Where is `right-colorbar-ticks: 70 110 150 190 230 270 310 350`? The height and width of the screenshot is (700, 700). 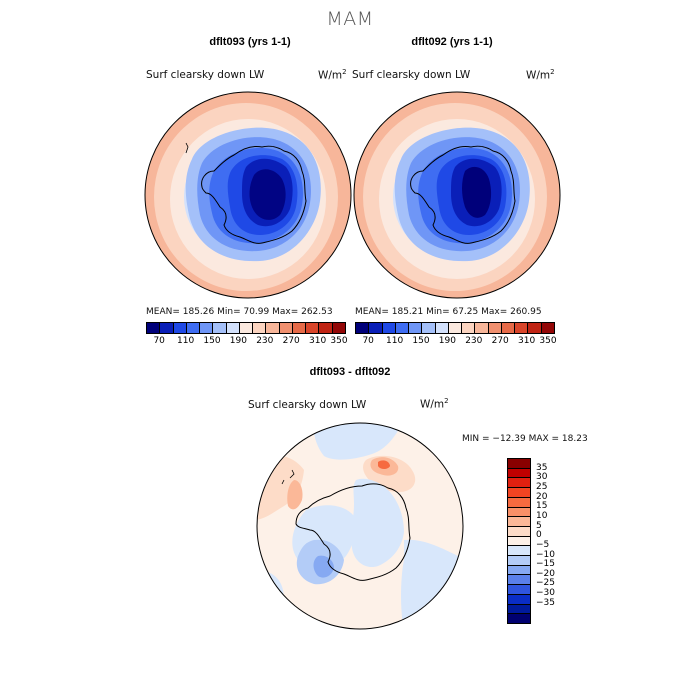 right-colorbar-ticks: 70 110 150 190 230 270 310 350 is located at coordinates (459, 341).